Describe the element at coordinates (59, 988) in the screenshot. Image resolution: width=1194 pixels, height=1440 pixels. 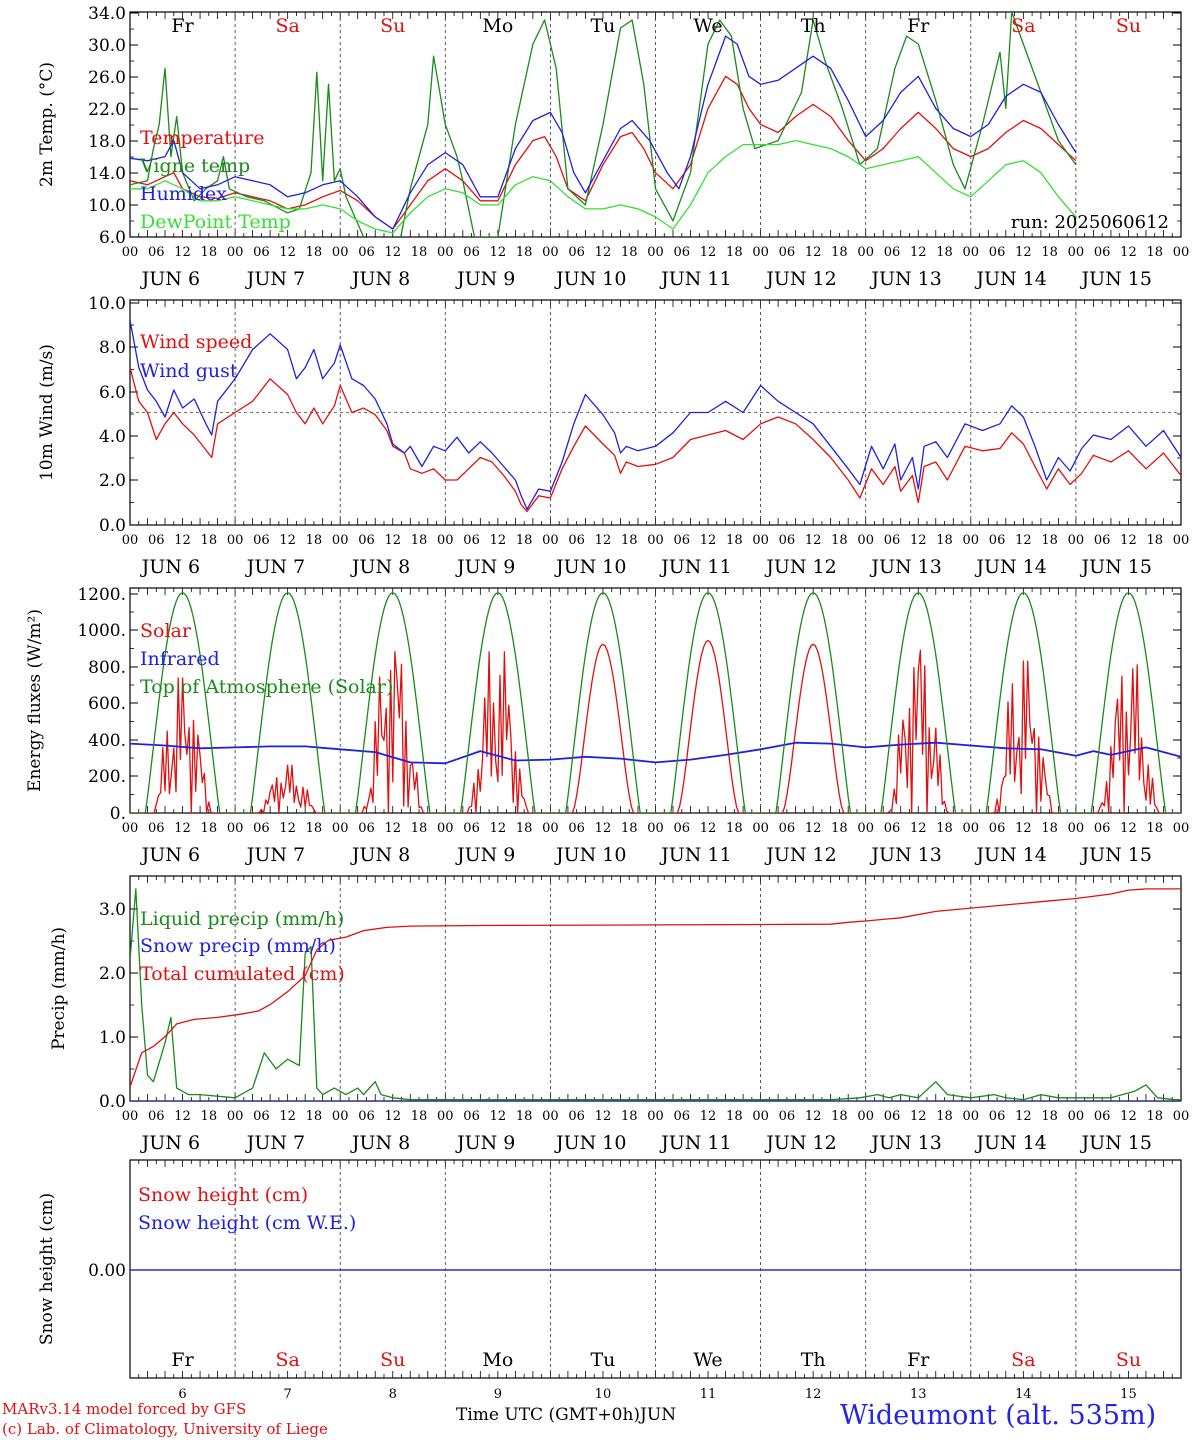
I see `y-axis-label: Precip (mm/h)` at that location.